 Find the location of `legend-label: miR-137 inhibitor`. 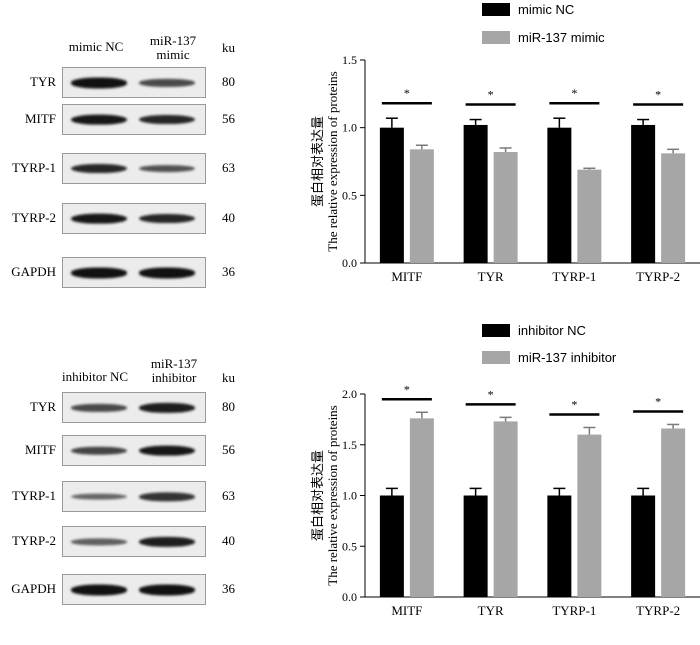

legend-label: miR-137 inhibitor is located at coordinates (567, 357).